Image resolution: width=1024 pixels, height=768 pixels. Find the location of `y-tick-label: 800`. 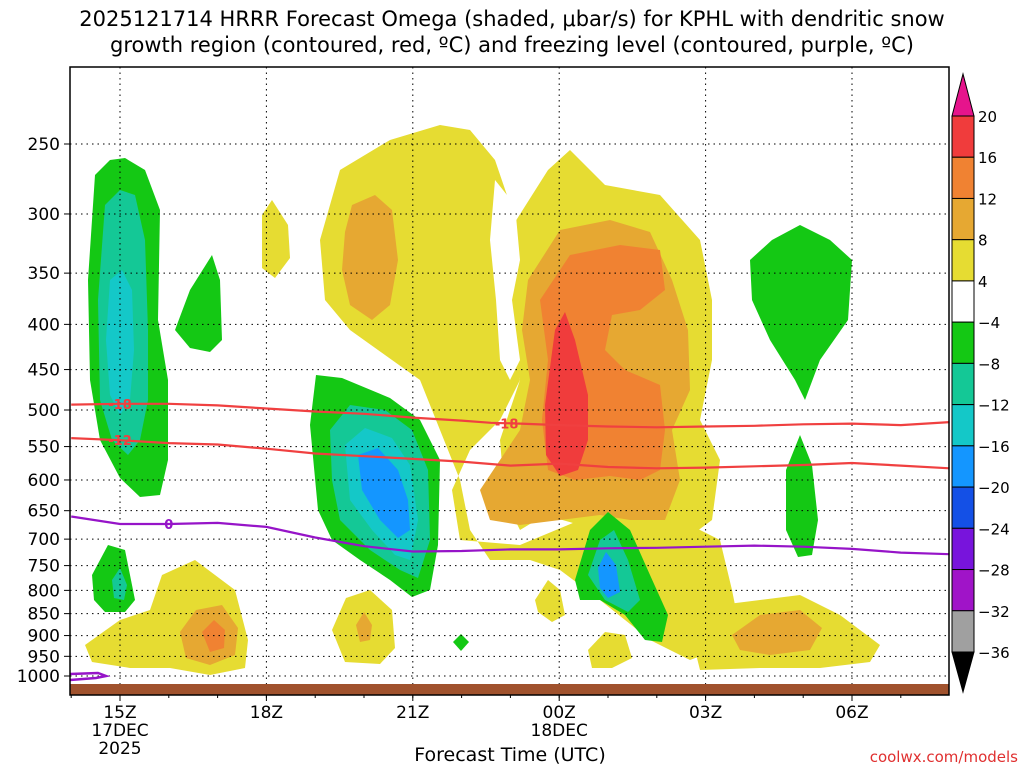

y-tick-label: 800 is located at coordinates (44, 591).